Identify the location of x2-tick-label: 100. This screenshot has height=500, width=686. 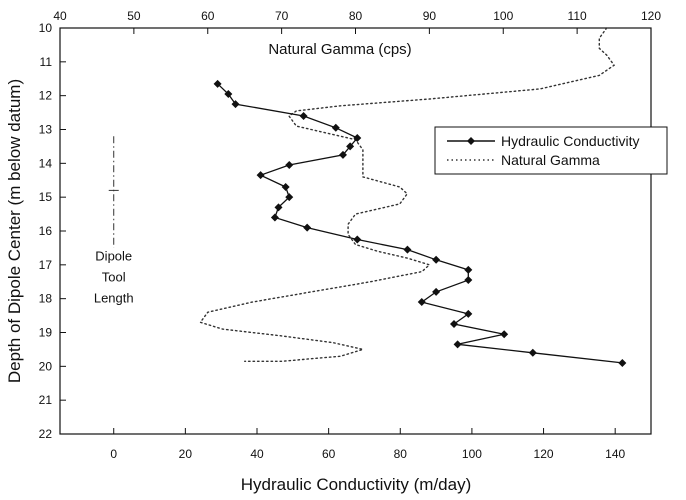
(503, 16).